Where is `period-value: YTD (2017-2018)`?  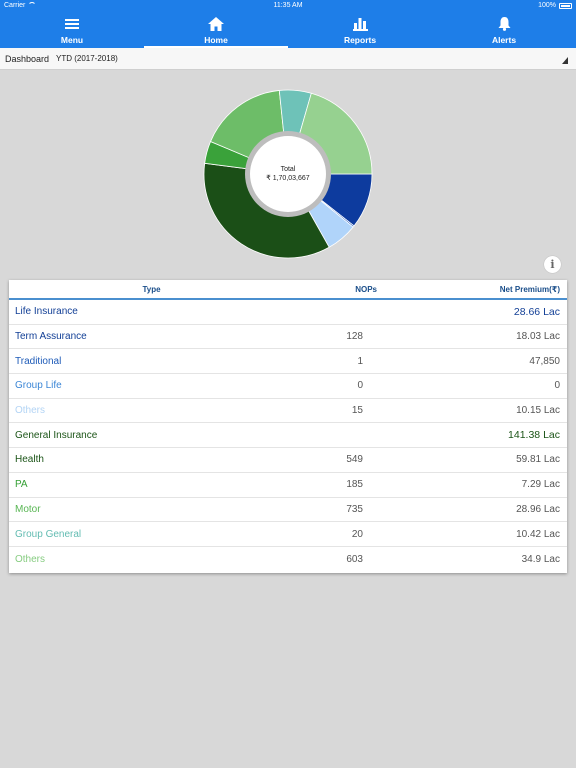
period-value: YTD (2017-2018) is located at coordinates (87, 58).